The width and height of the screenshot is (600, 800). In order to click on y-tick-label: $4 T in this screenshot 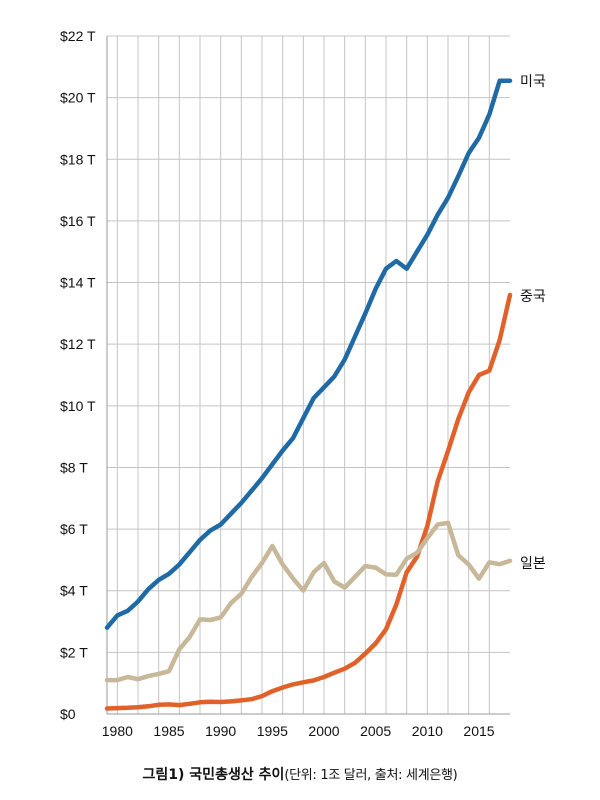, I will do `click(74, 591)`.